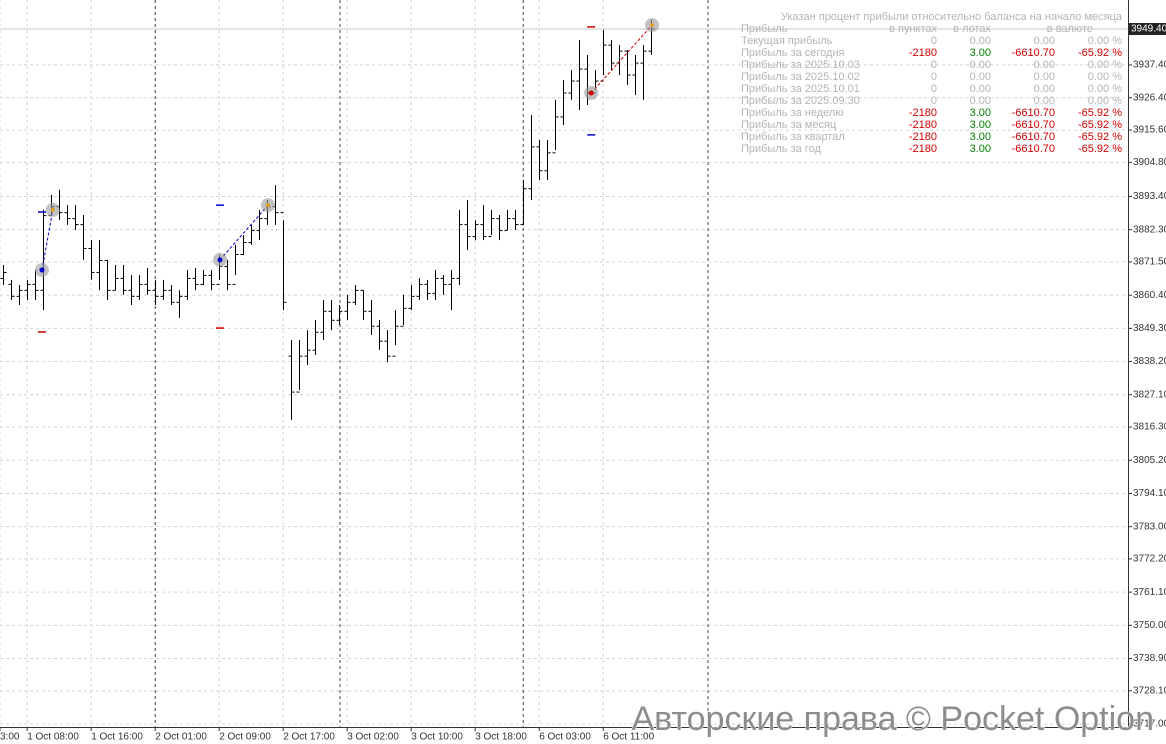 Image resolution: width=1166 pixels, height=744 pixels. Describe the element at coordinates (373, 737) in the screenshot. I see `x-tick-label: 3 Oct 02:00` at that location.